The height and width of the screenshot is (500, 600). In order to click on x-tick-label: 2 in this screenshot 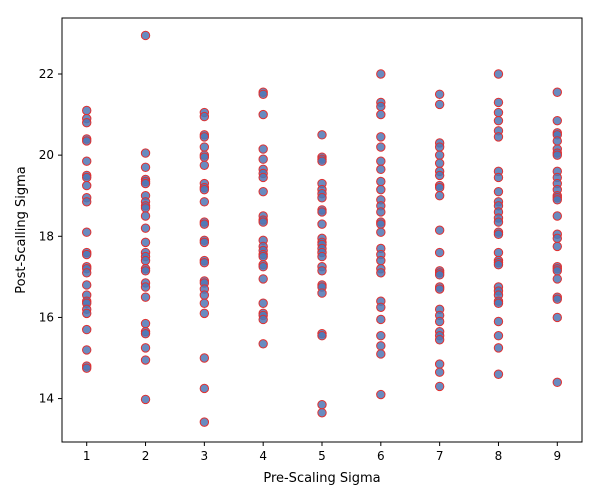, I will do `click(146, 456)`.